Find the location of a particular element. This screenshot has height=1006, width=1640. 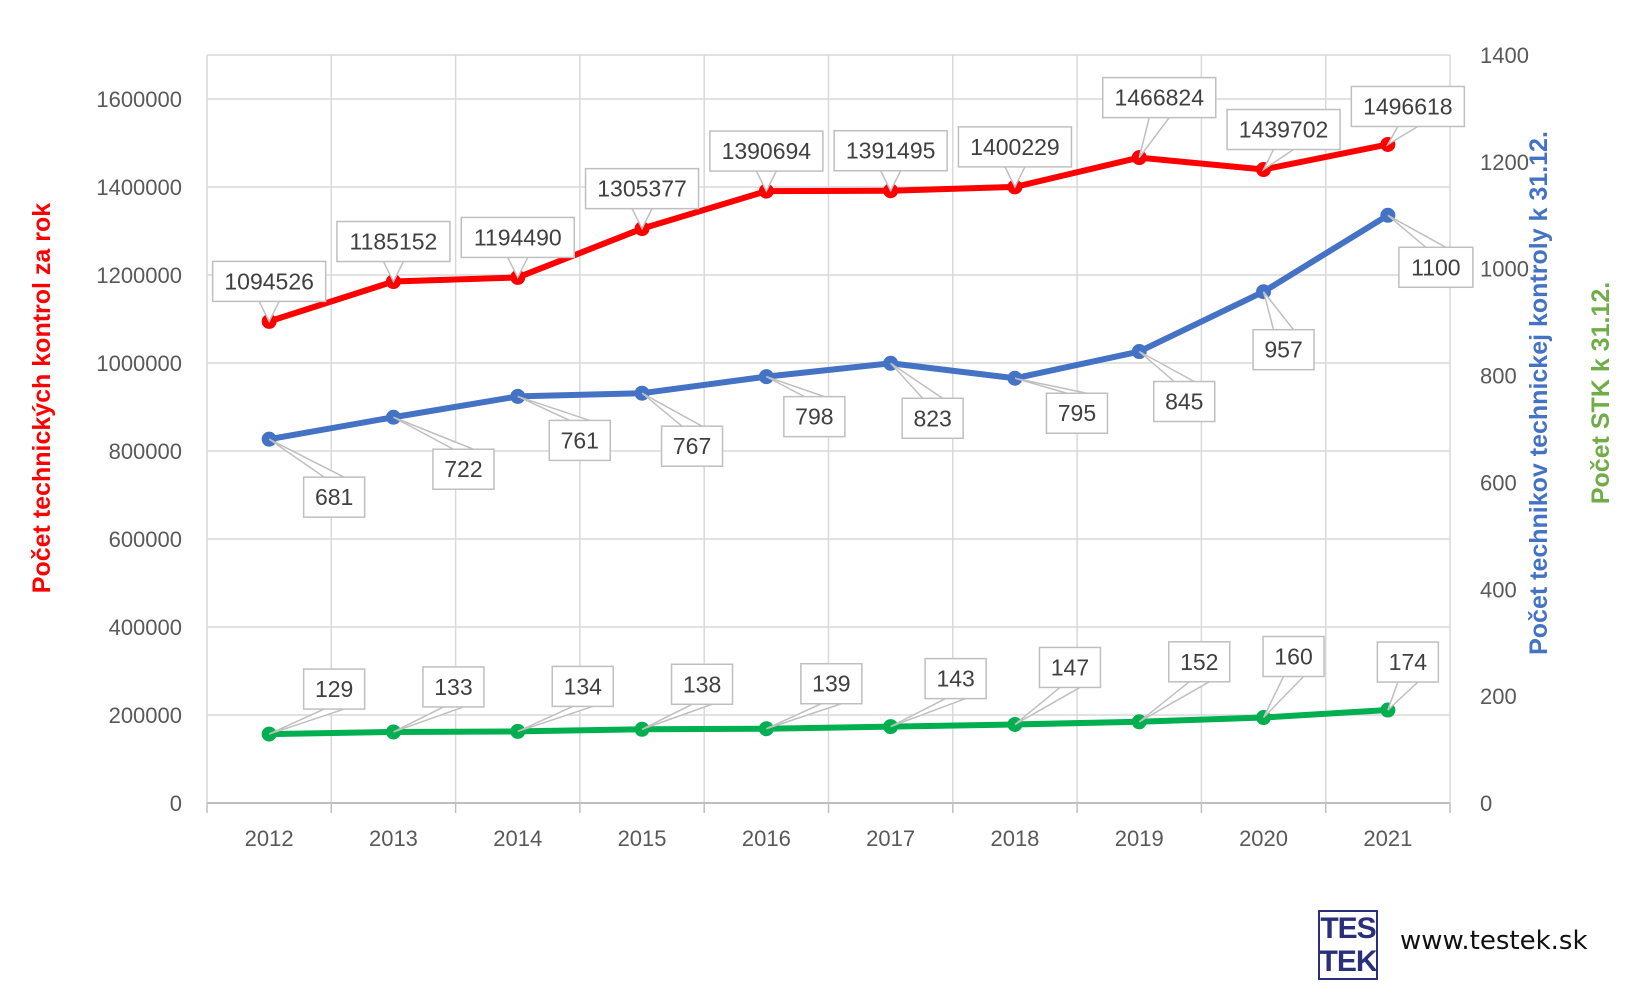

website-link: www.testek.sk is located at coordinates (1494, 941).